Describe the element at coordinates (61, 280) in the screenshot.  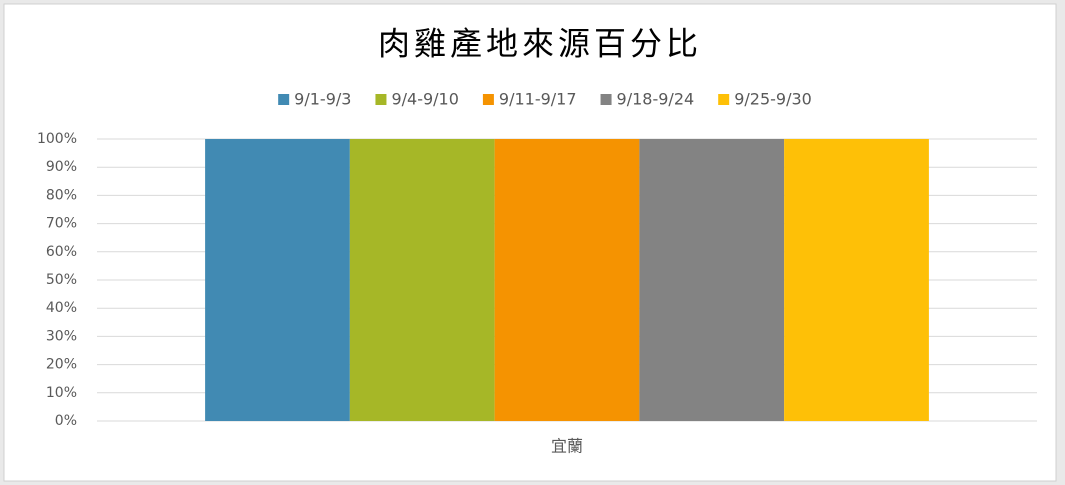
I see `y-tick-label: 50%` at that location.